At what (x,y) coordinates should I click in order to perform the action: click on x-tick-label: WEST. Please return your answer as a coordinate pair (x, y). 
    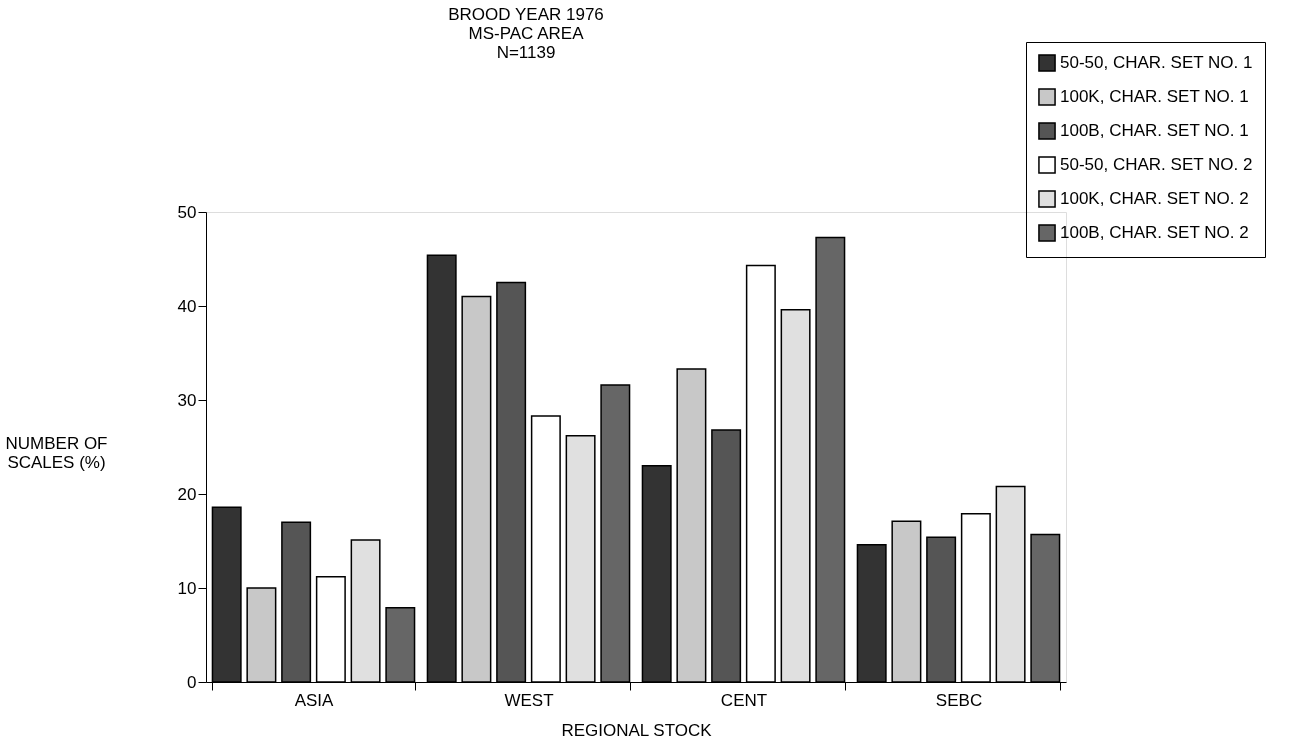
    Looking at the image, I should click on (529, 700).